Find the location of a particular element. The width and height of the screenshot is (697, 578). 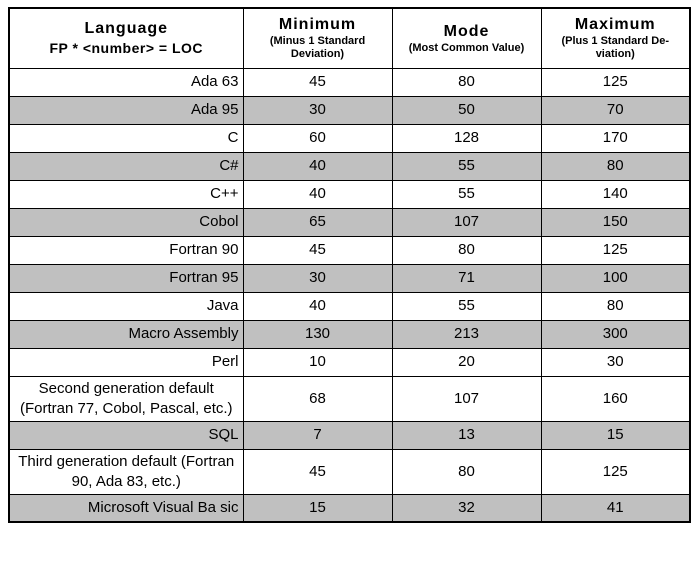

table-row: Fortran 90 45 80 125 is located at coordinates (349, 250).